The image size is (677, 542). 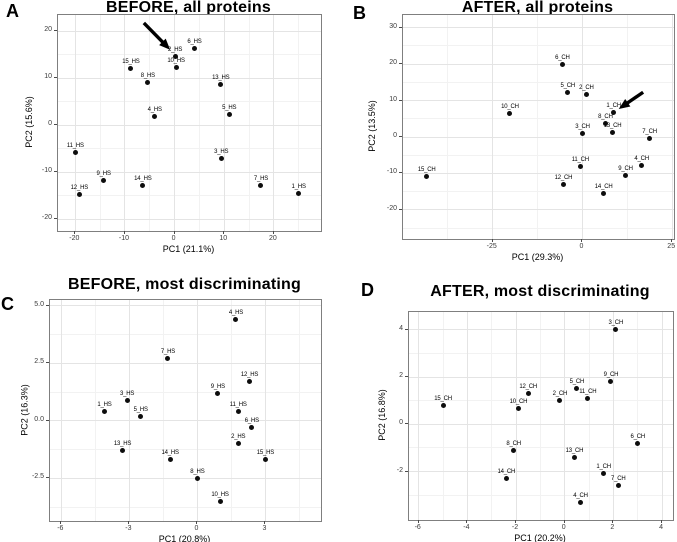 What do you see at coordinates (491, 246) in the screenshot?
I see `x-tick-label: -25` at bounding box center [491, 246].